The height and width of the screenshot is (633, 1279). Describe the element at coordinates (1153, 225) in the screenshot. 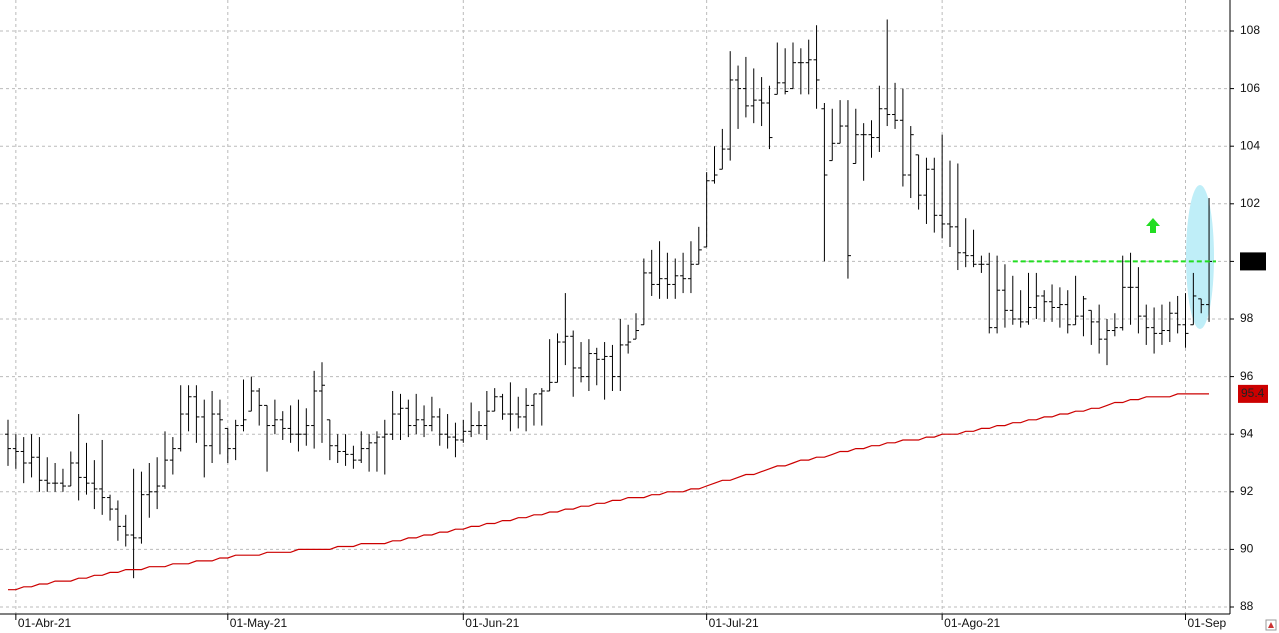

I see `up-arrow` at that location.